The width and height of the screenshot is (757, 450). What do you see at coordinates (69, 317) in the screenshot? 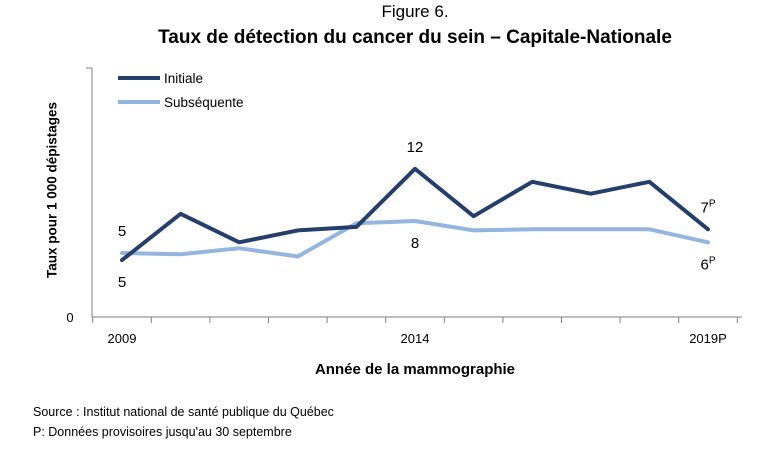
I see `y-tick-label: 0` at bounding box center [69, 317].